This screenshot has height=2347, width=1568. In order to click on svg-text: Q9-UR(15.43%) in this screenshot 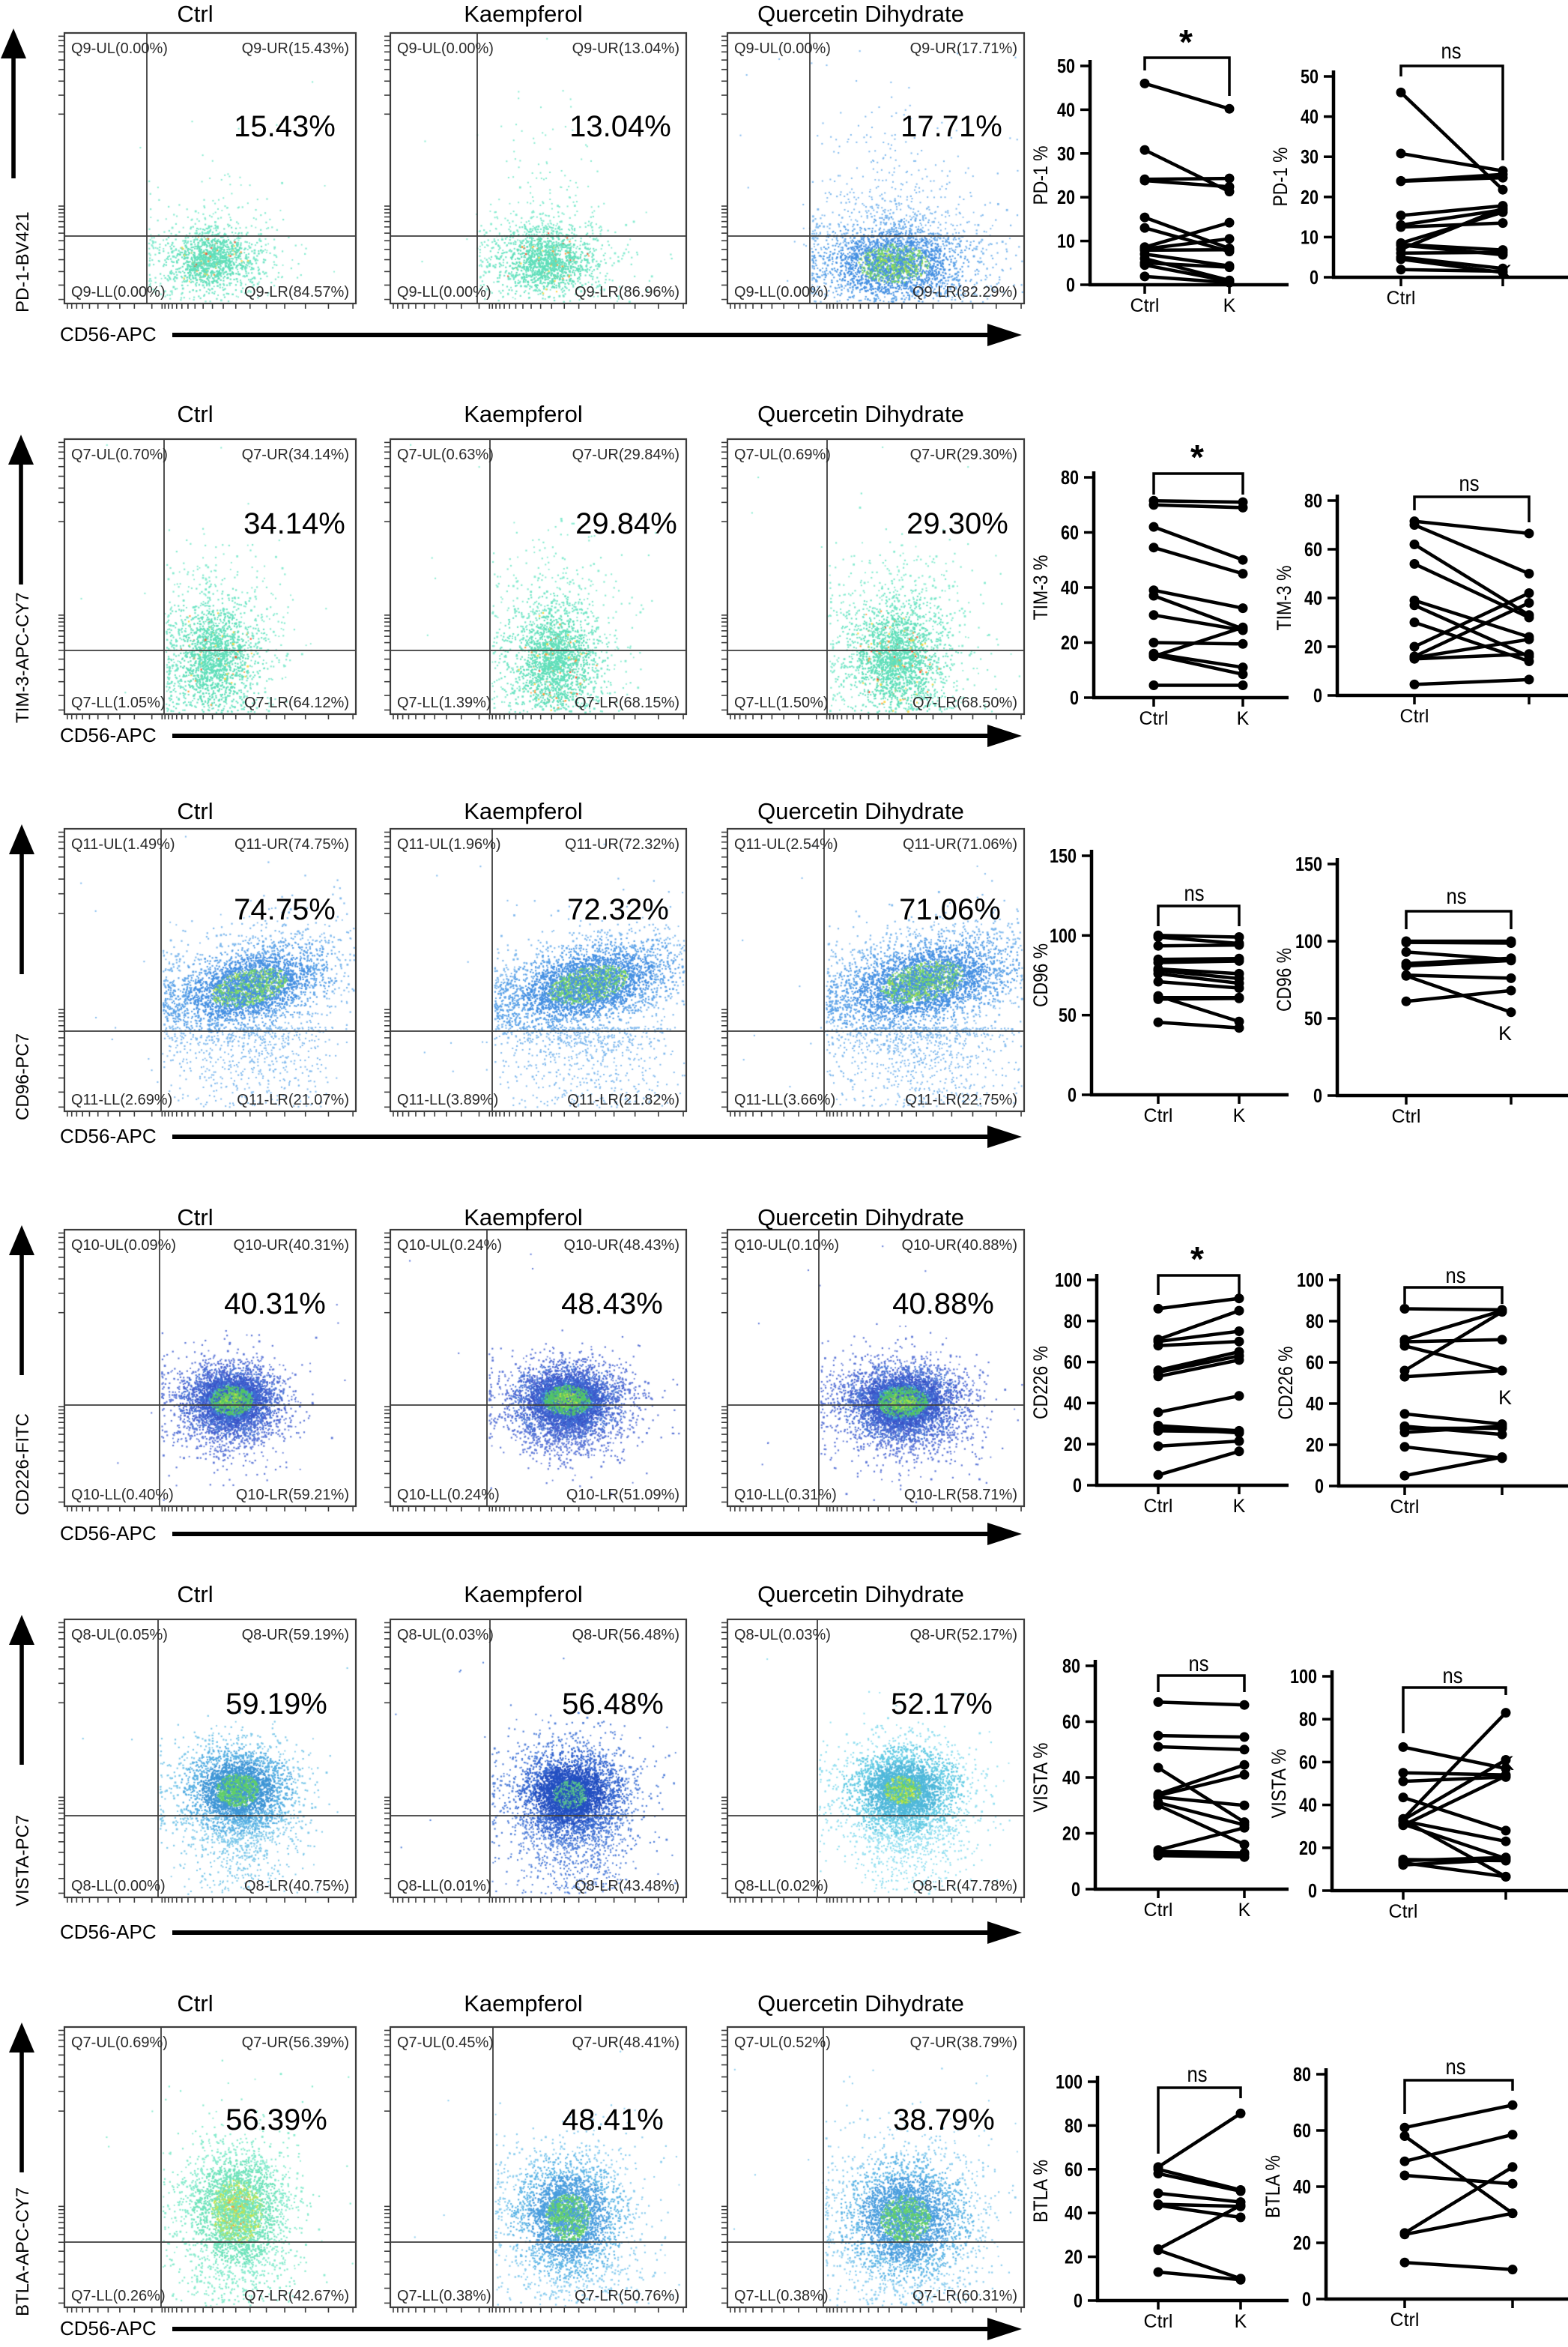, I will do `click(295, 49)`.